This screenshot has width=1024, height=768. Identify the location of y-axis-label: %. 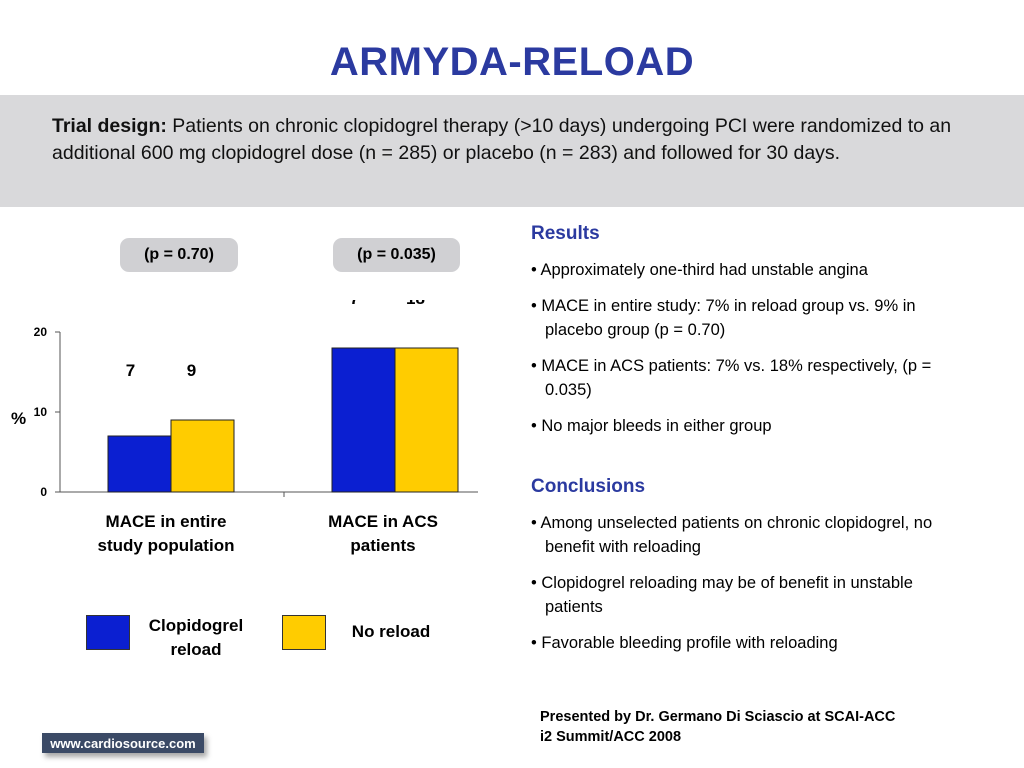
(18, 418).